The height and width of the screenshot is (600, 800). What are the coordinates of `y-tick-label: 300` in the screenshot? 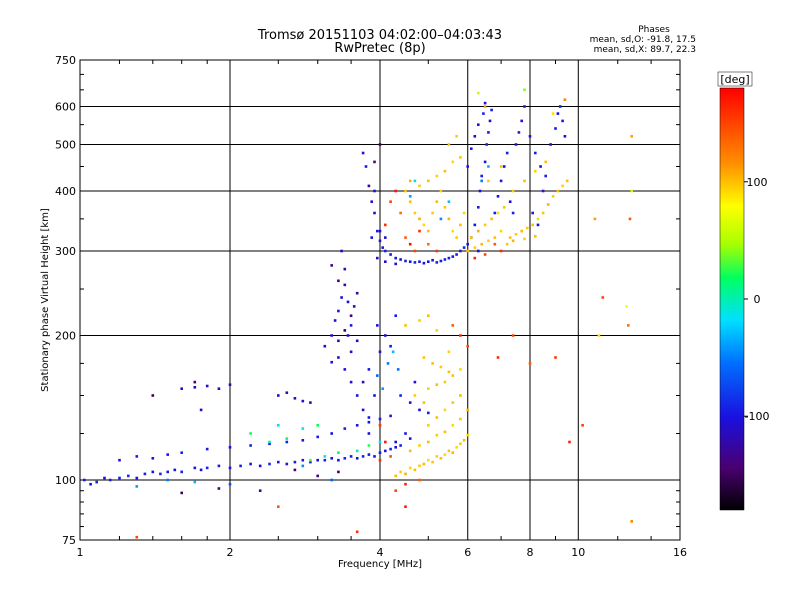 It's located at (65, 251).